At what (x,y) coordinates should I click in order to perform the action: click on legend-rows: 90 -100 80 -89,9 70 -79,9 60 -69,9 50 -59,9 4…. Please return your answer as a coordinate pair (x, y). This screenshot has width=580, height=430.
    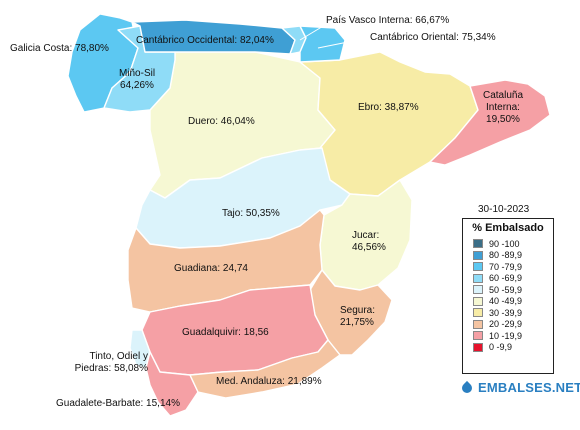
    Looking at the image, I should click on (508, 295).